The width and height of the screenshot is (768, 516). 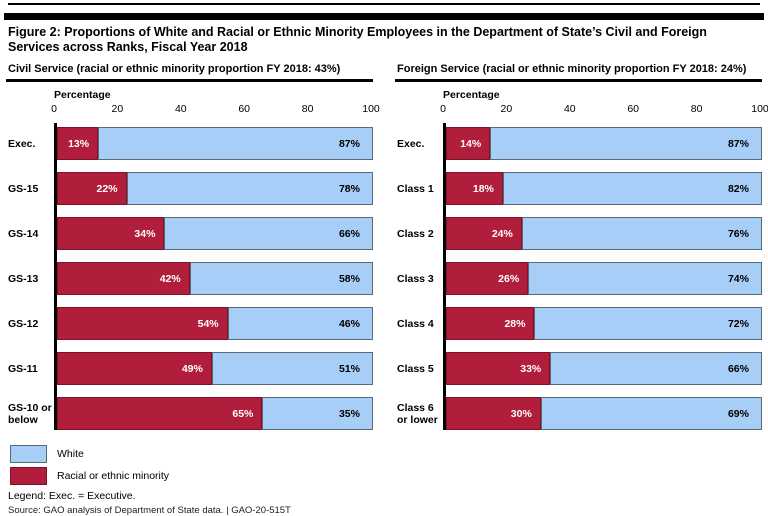 I want to click on bar-segment-white: 35%, so click(x=317, y=413).